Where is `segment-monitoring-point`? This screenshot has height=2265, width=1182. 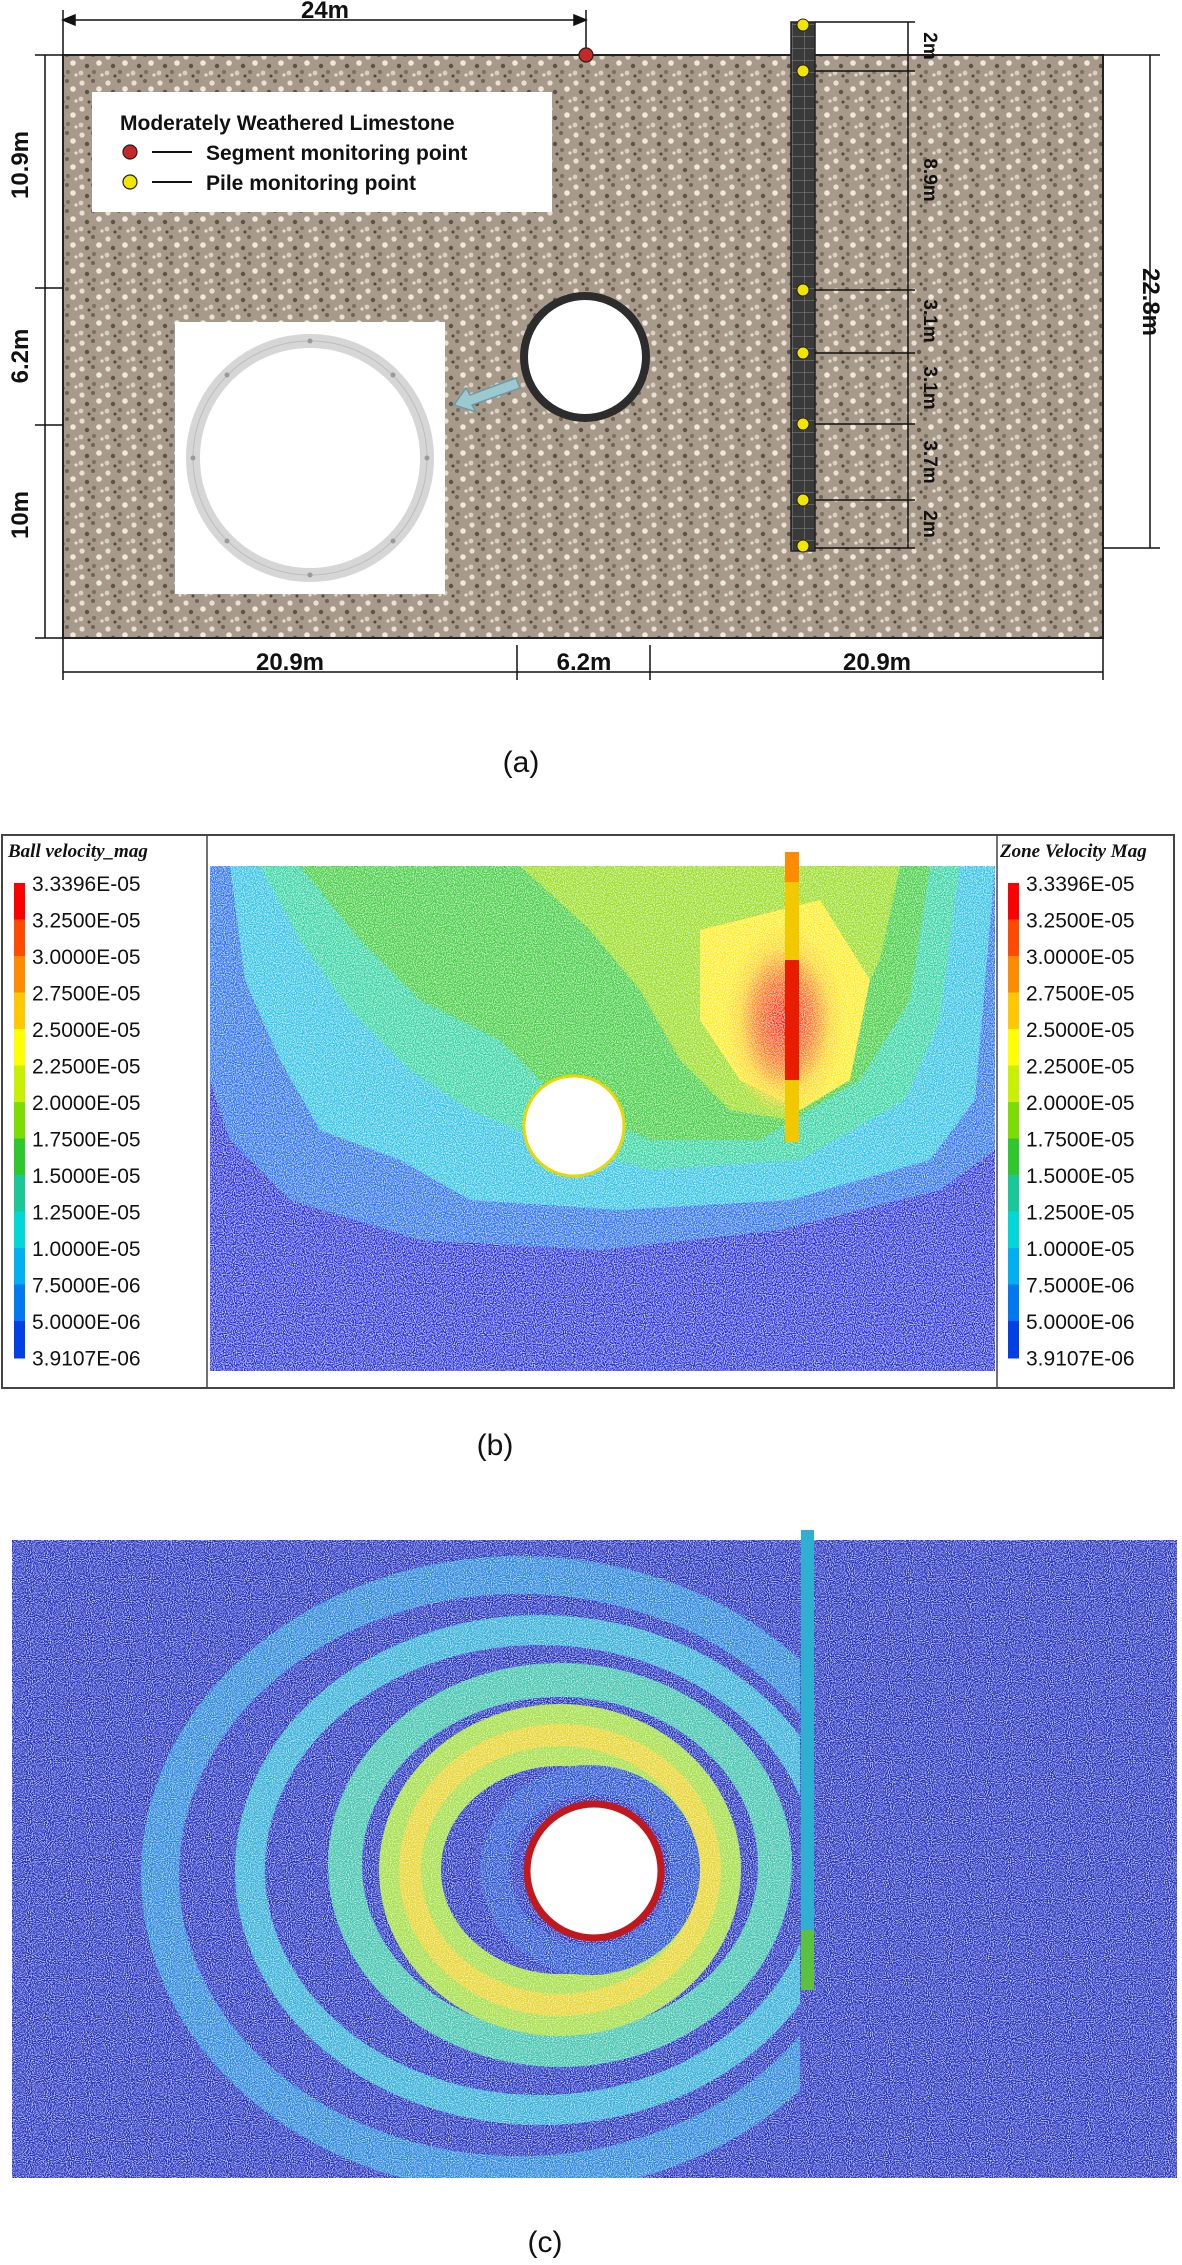 segment-monitoring-point is located at coordinates (586, 55).